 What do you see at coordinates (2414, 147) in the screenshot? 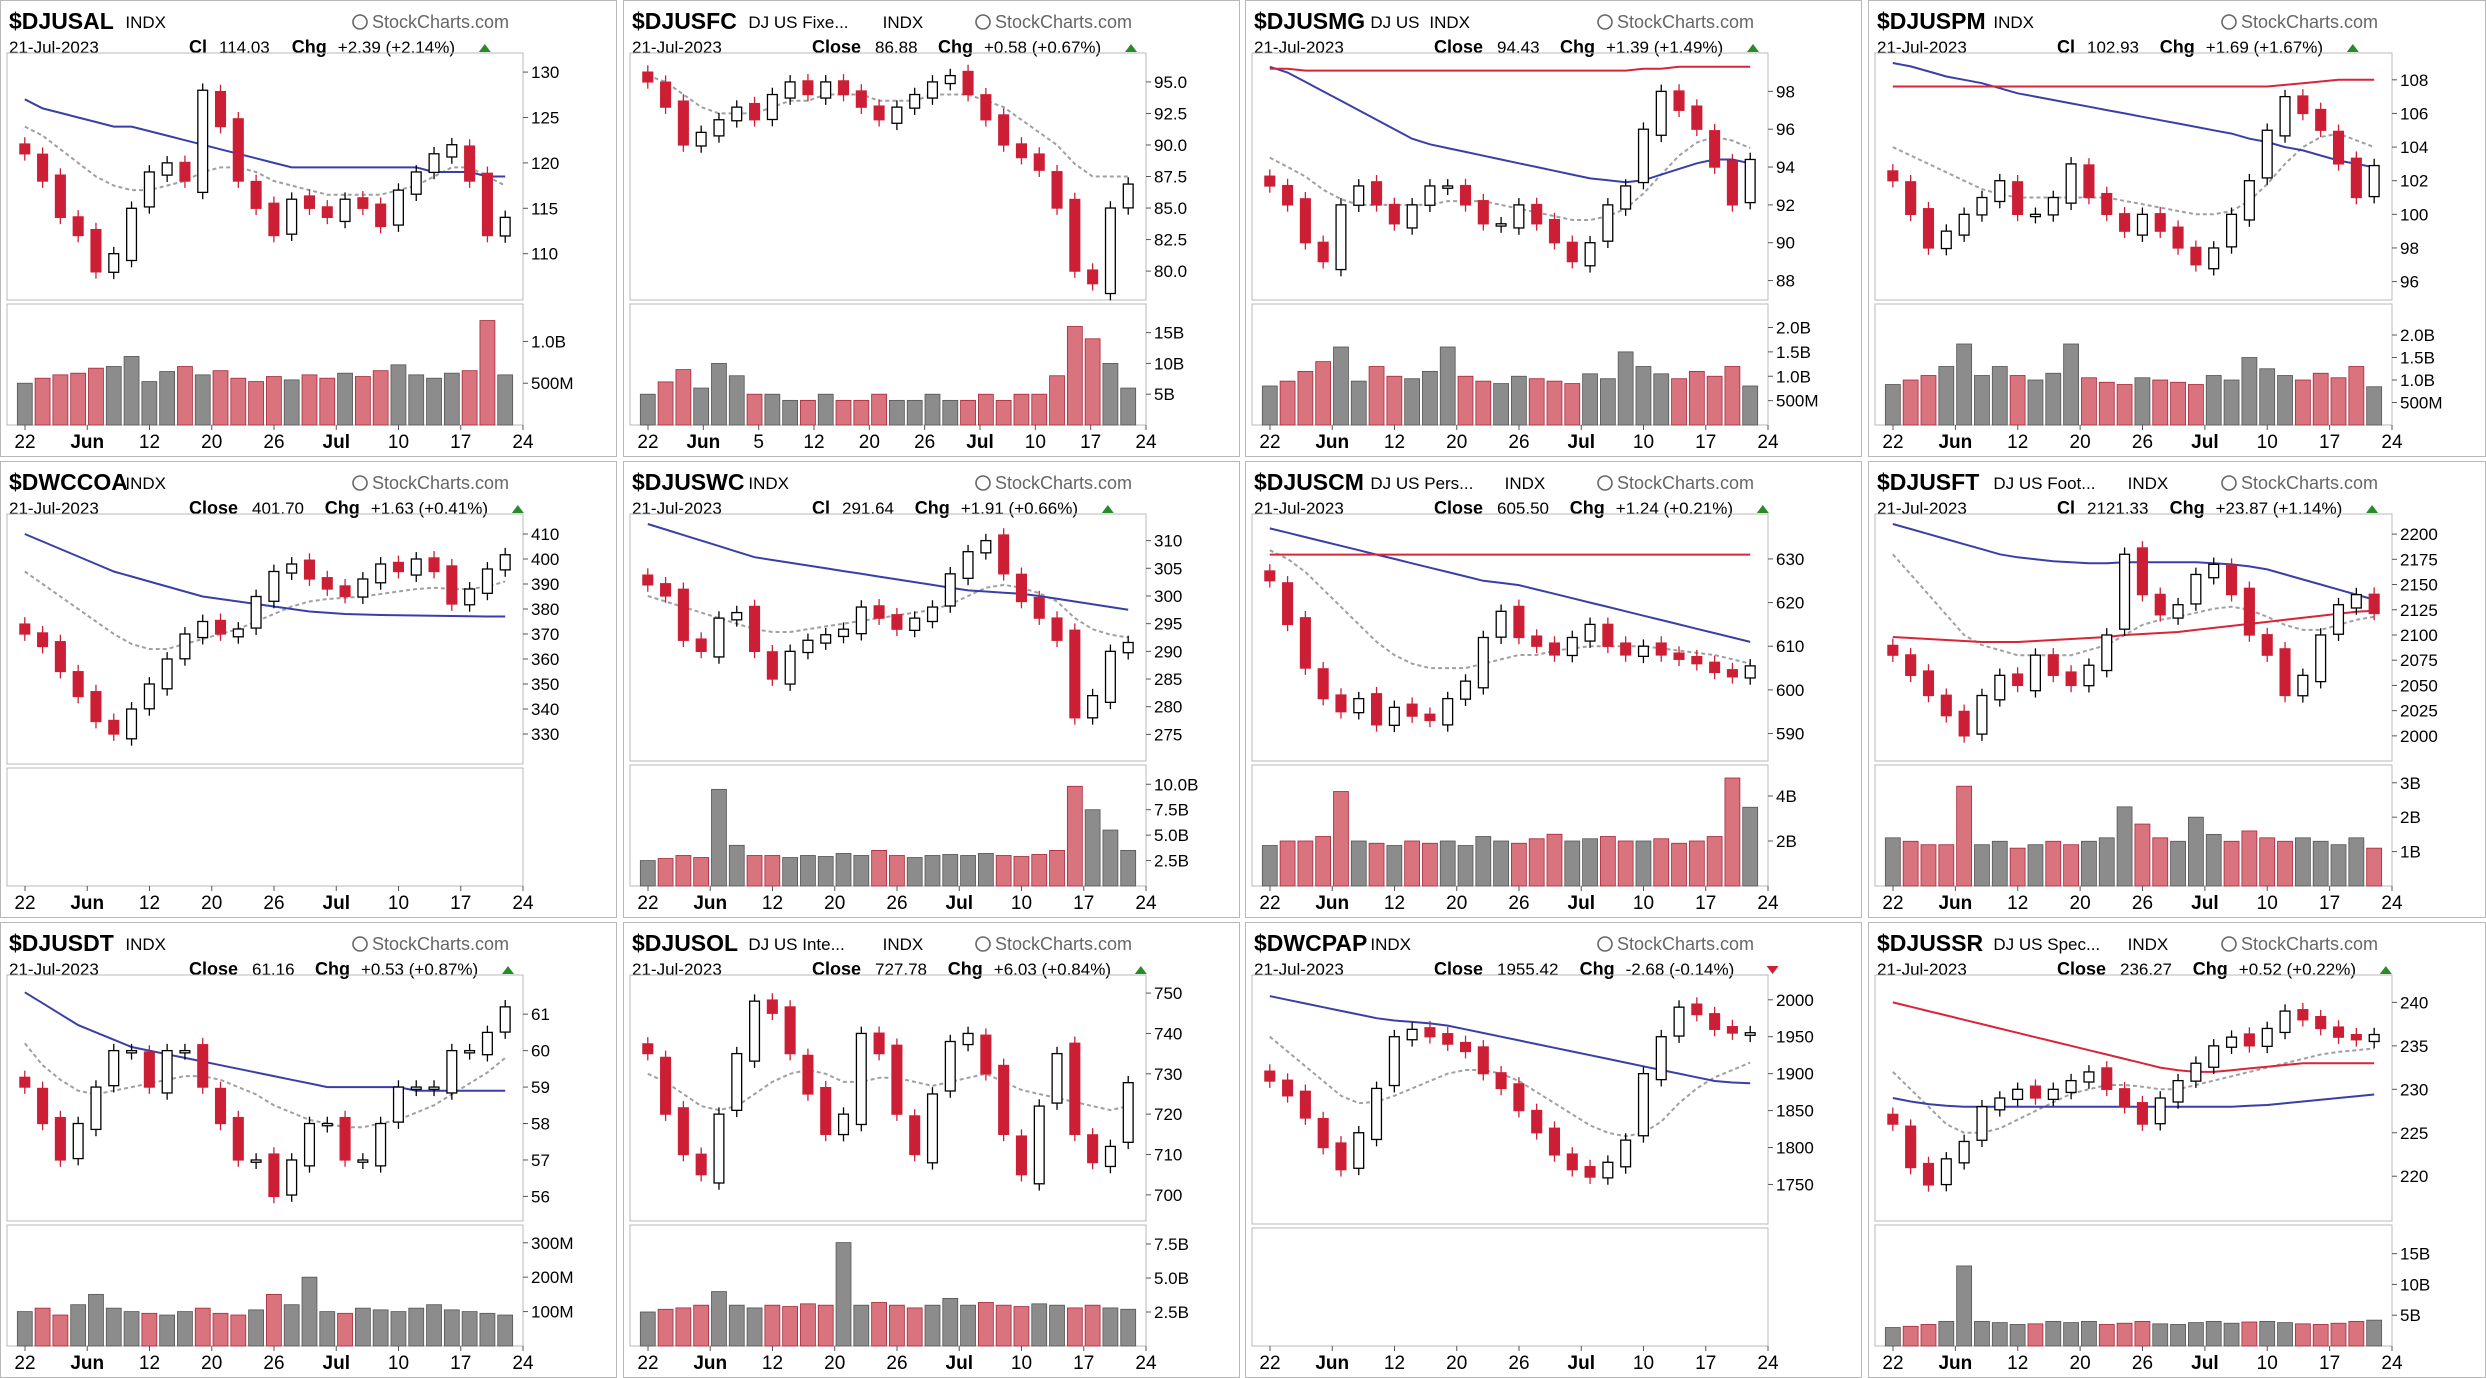
I see `y-tick-label: 104` at bounding box center [2414, 147].